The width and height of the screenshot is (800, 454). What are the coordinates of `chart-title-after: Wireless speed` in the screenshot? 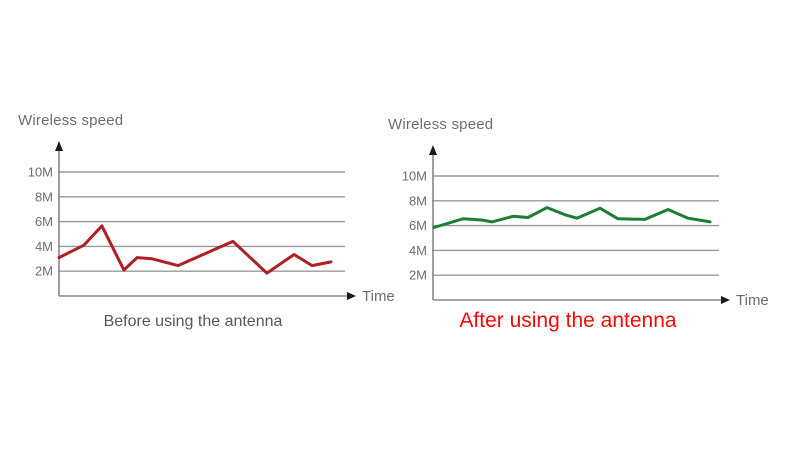 It's located at (441, 124).